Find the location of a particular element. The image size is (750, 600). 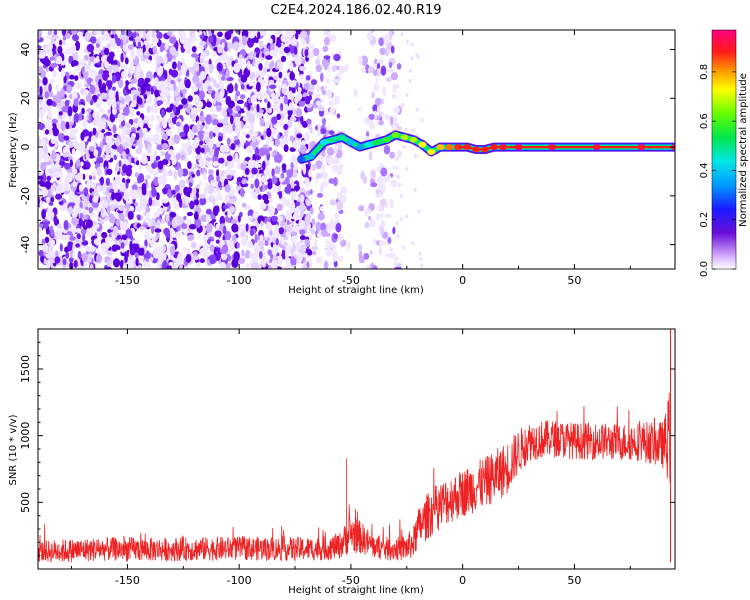

colorbar-tick-label: 0.6 is located at coordinates (704, 121).